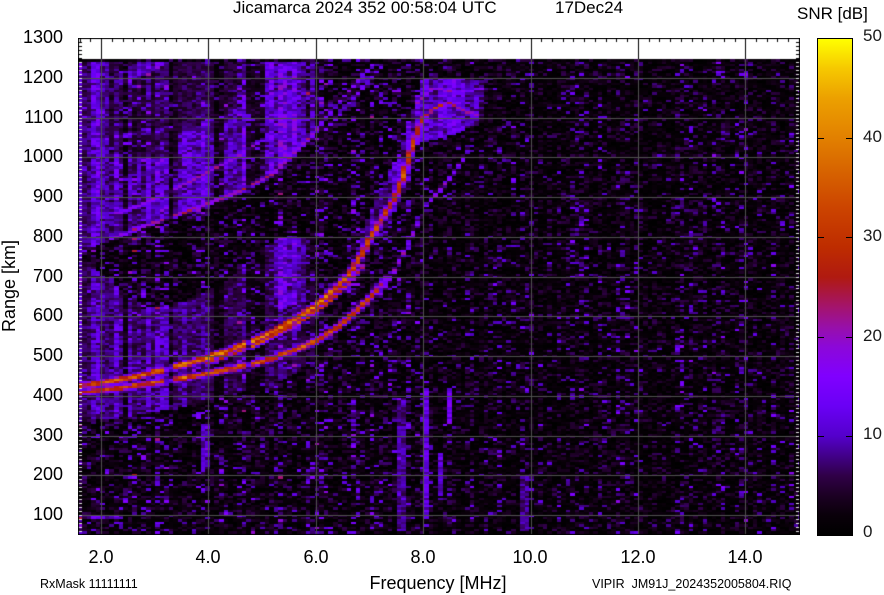  Describe the element at coordinates (47, 275) in the screenshot. I see `y-tick-label: 700` at that location.